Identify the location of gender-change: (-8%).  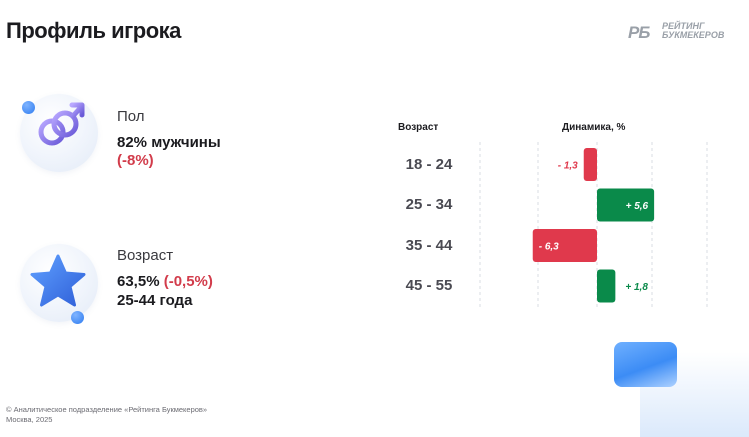
(135, 160).